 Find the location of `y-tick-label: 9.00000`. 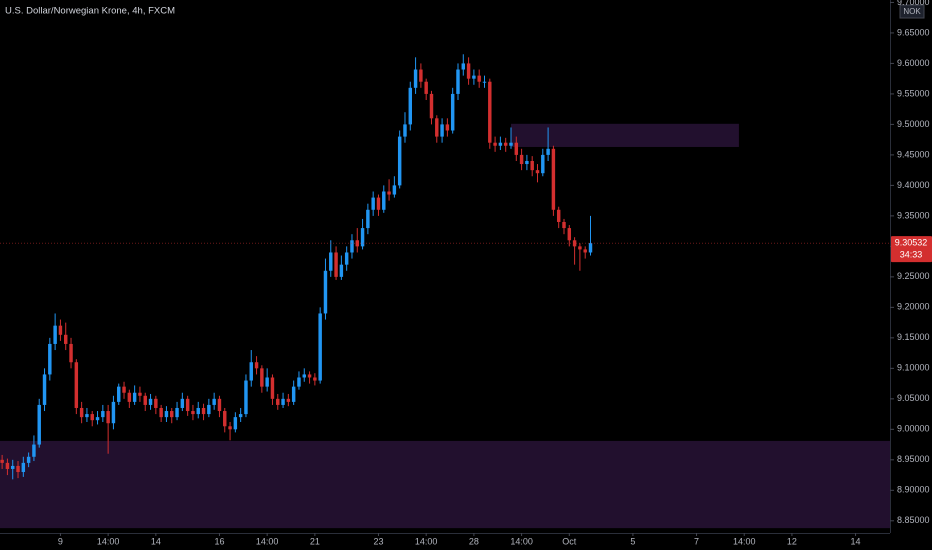

y-tick-label: 9.00000 is located at coordinates (913, 429).